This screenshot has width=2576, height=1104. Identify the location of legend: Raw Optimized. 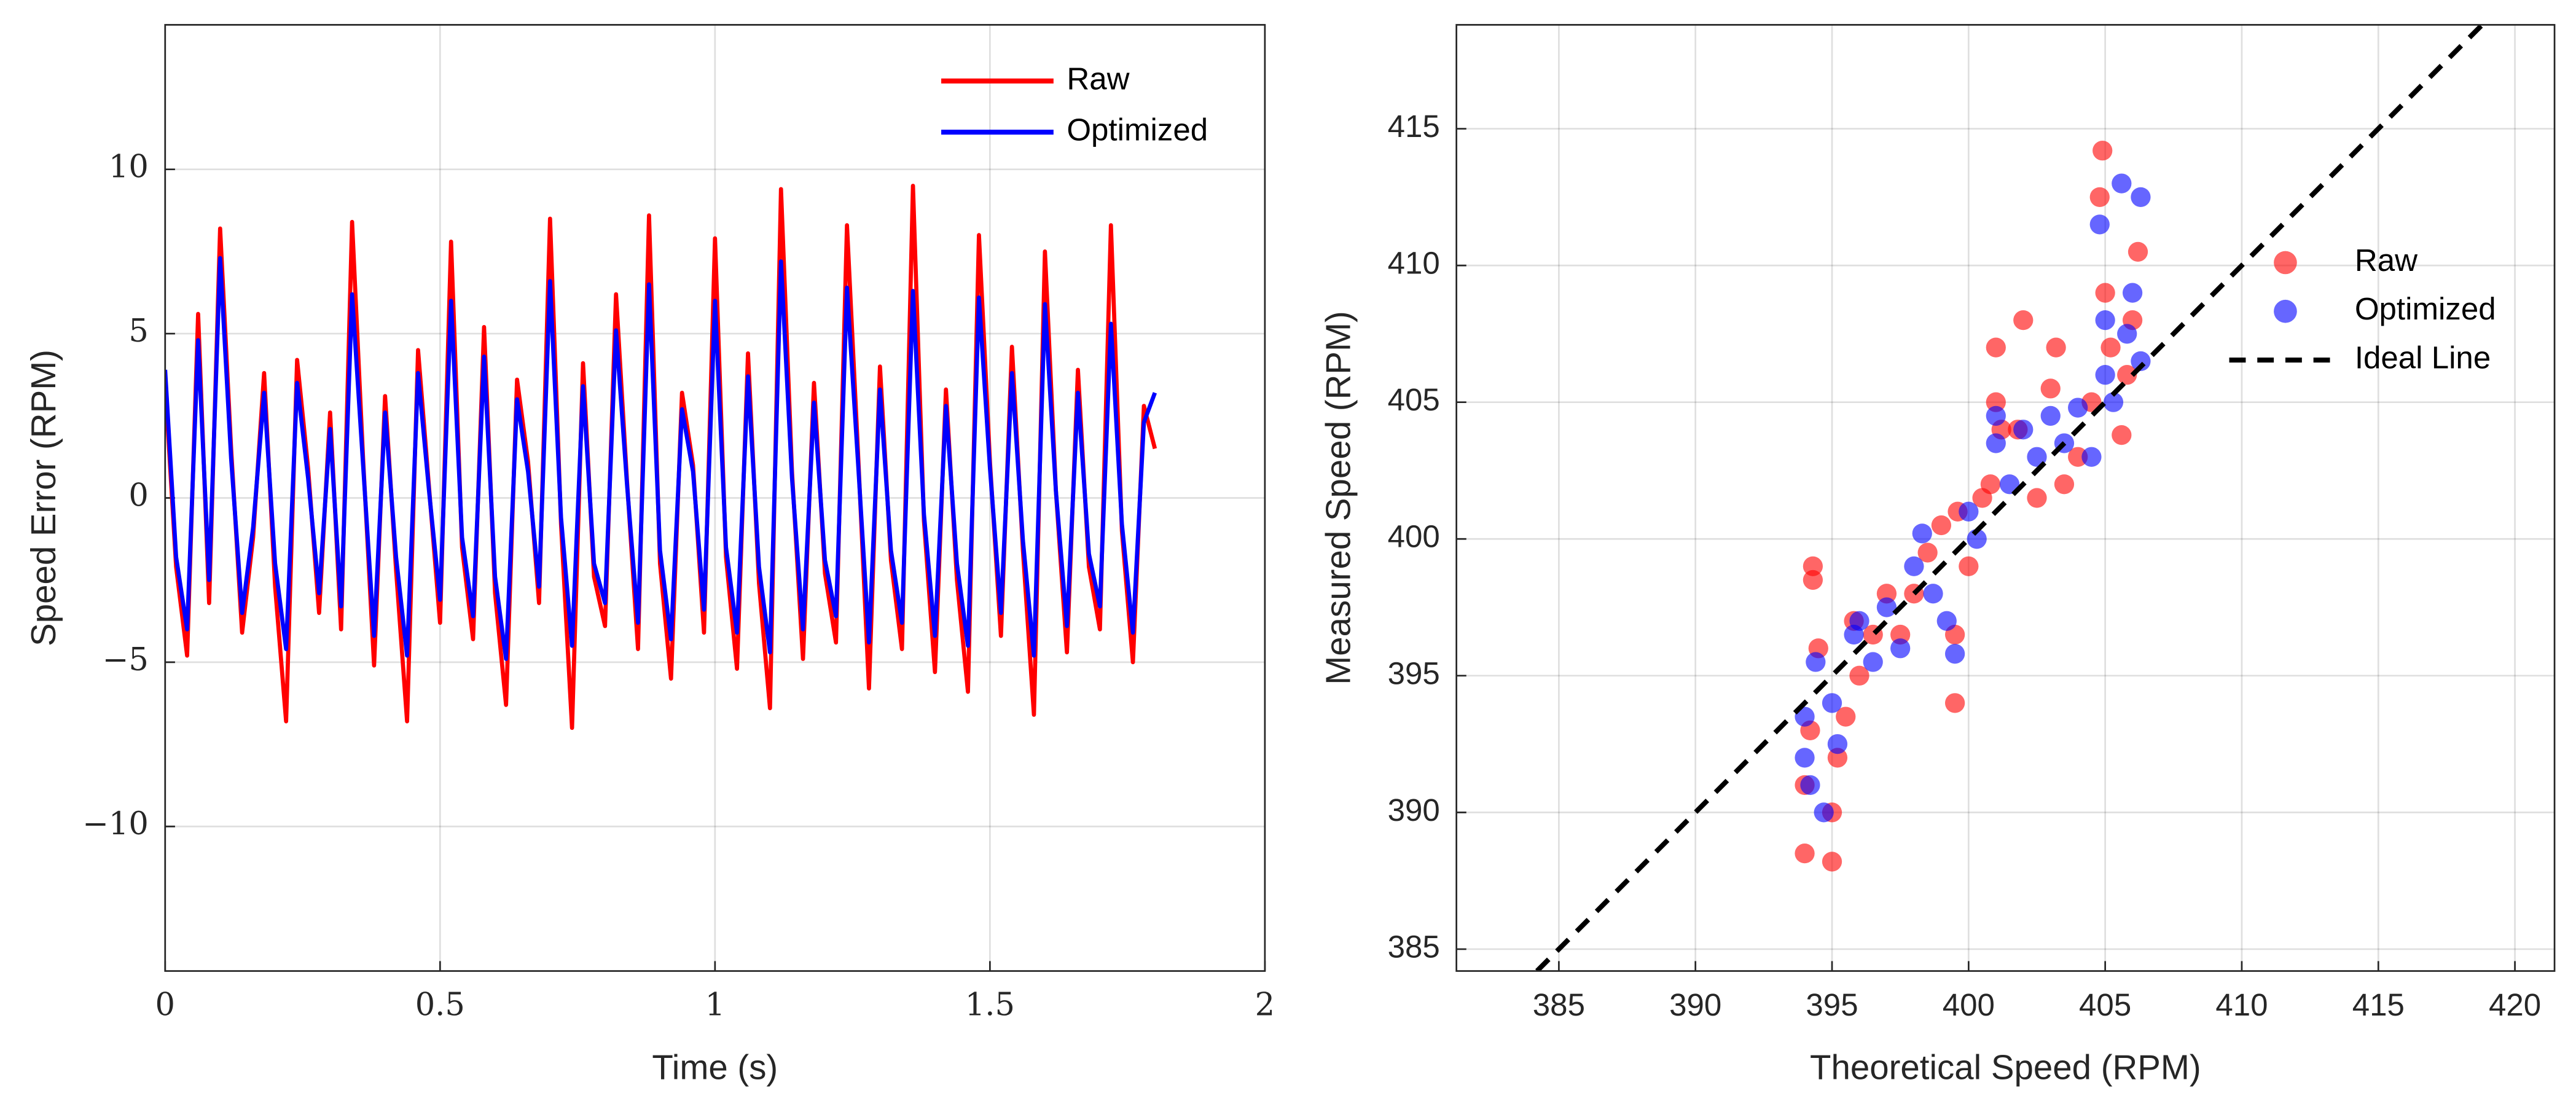
(1074, 104).